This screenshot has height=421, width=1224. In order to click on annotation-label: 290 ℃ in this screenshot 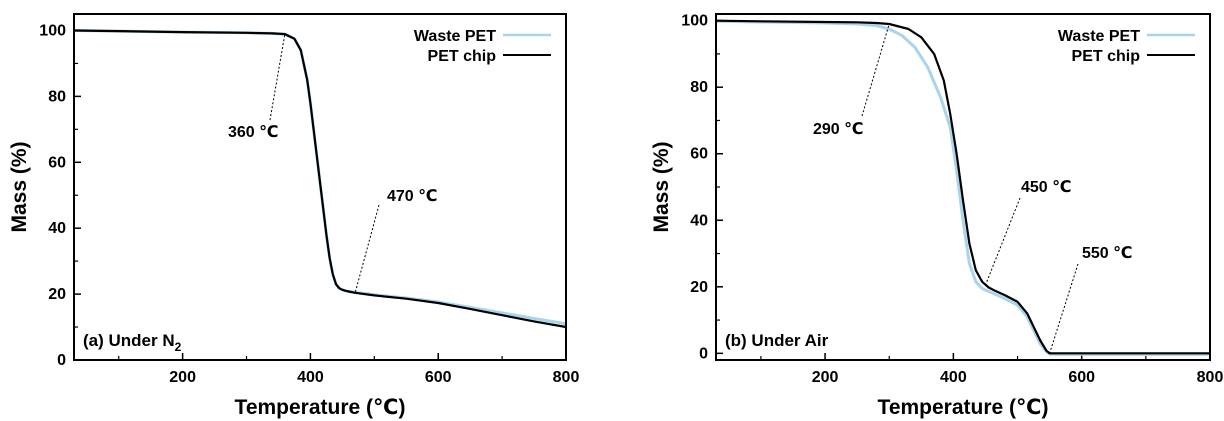, I will do `click(838, 129)`.